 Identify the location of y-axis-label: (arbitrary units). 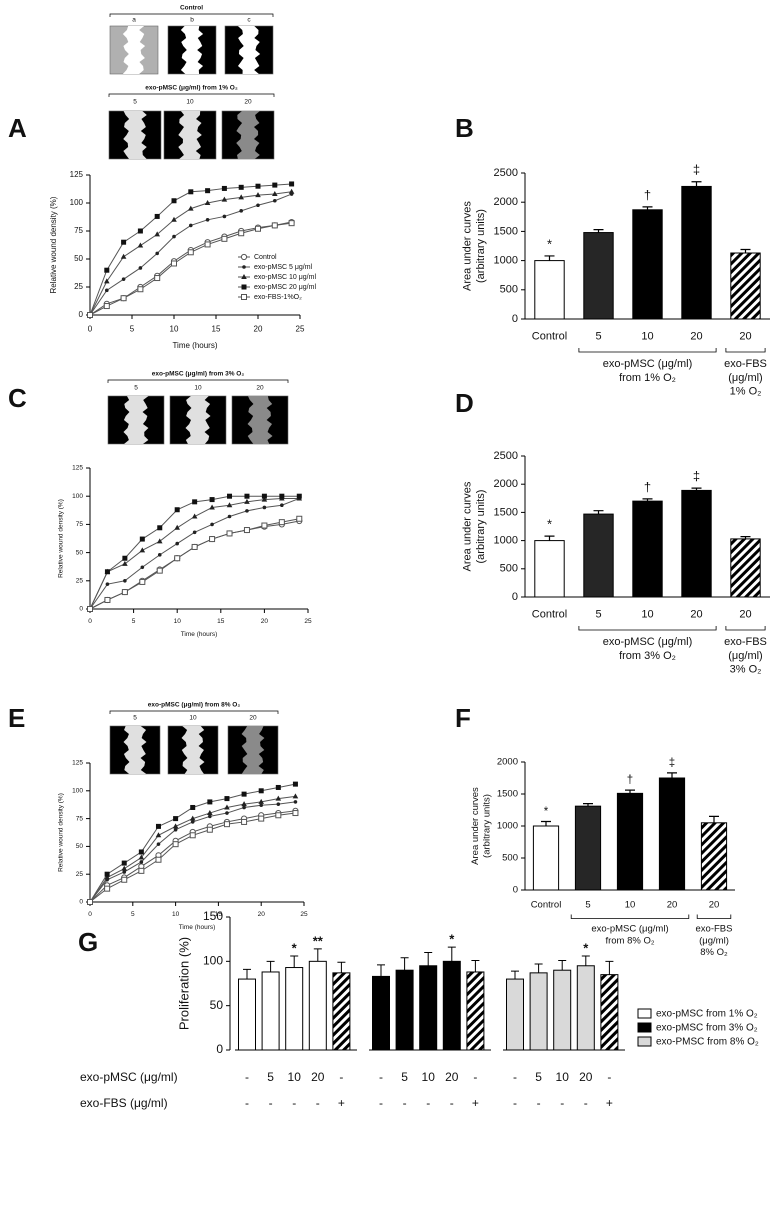
(481, 527).